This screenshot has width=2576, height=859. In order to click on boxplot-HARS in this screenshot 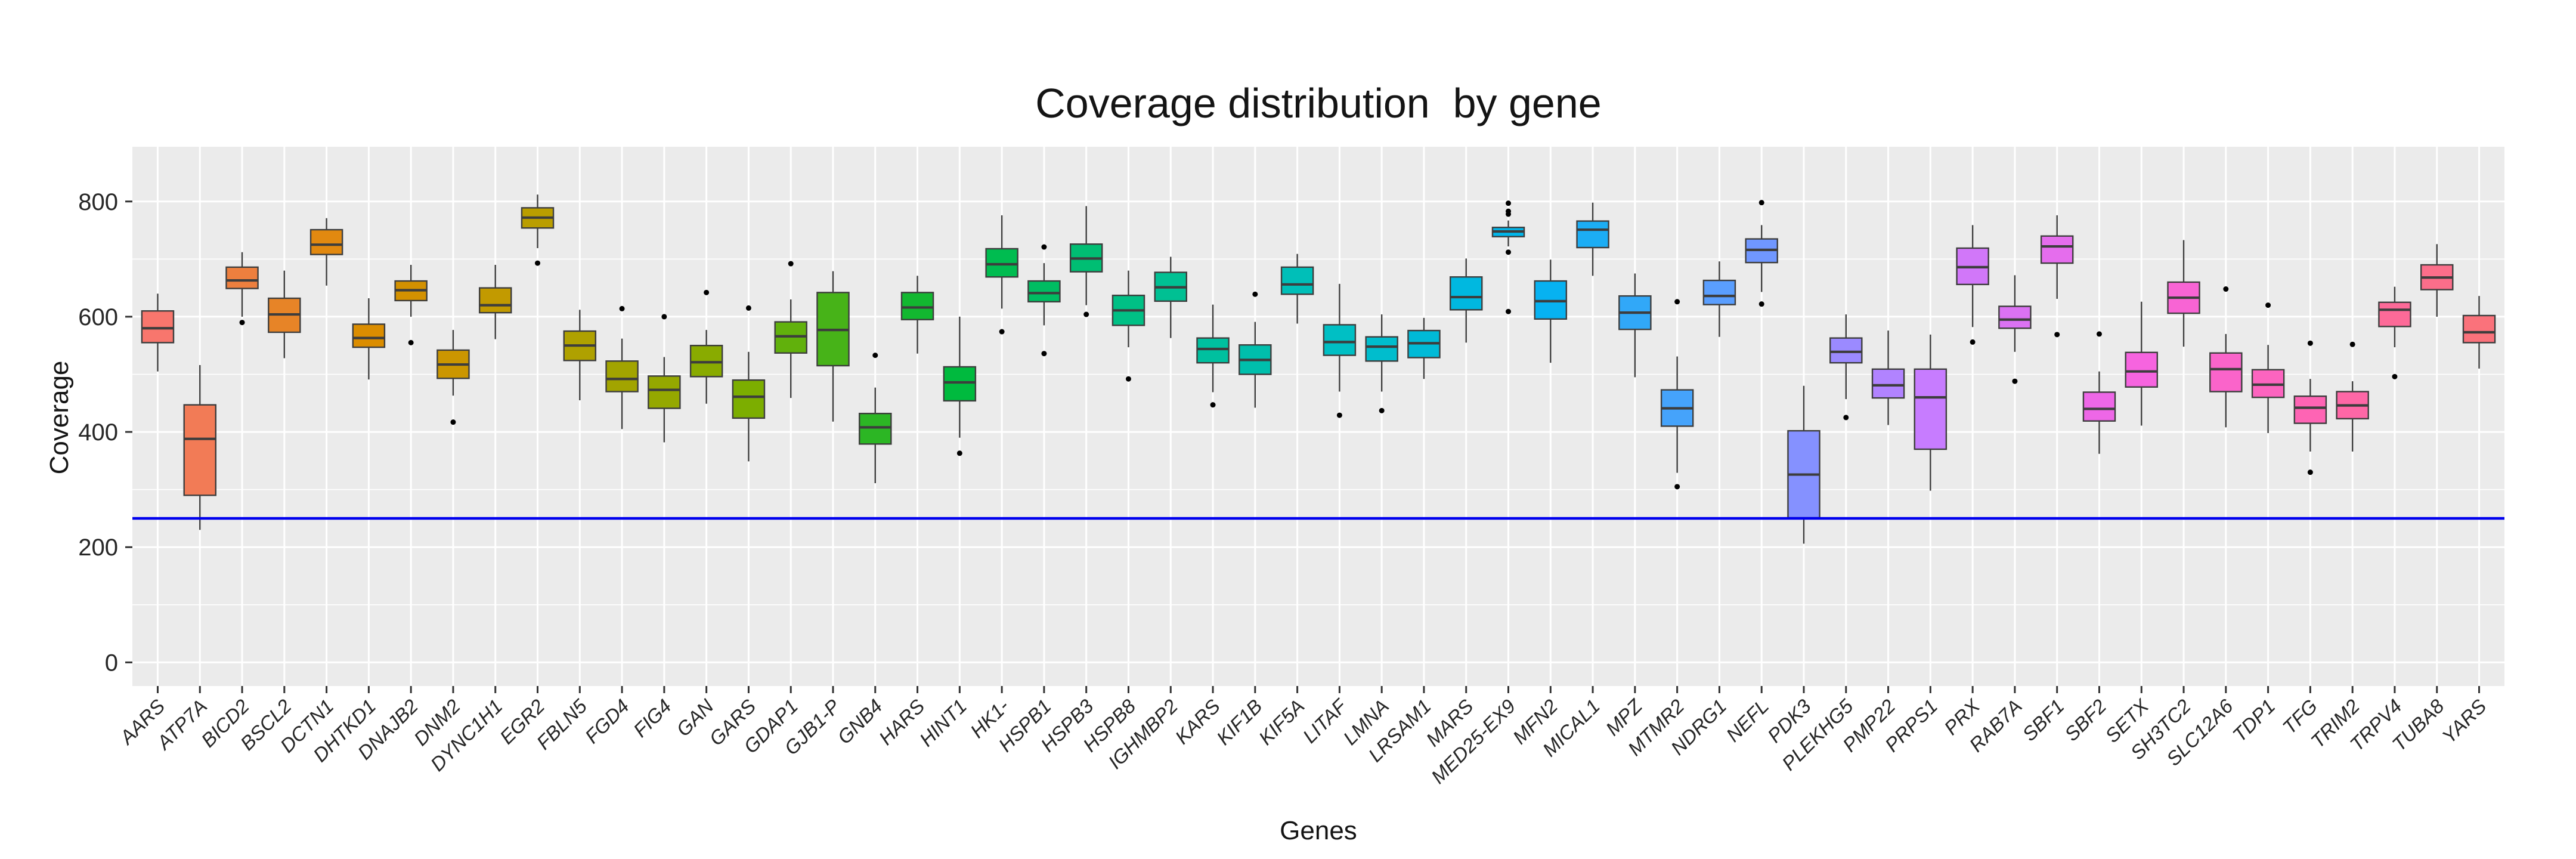, I will do `click(917, 315)`.